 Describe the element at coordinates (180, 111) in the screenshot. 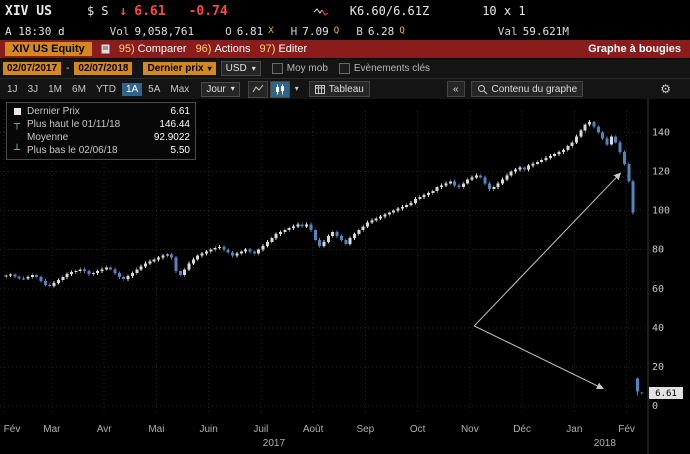

I see `legend-value: 6.61` at that location.